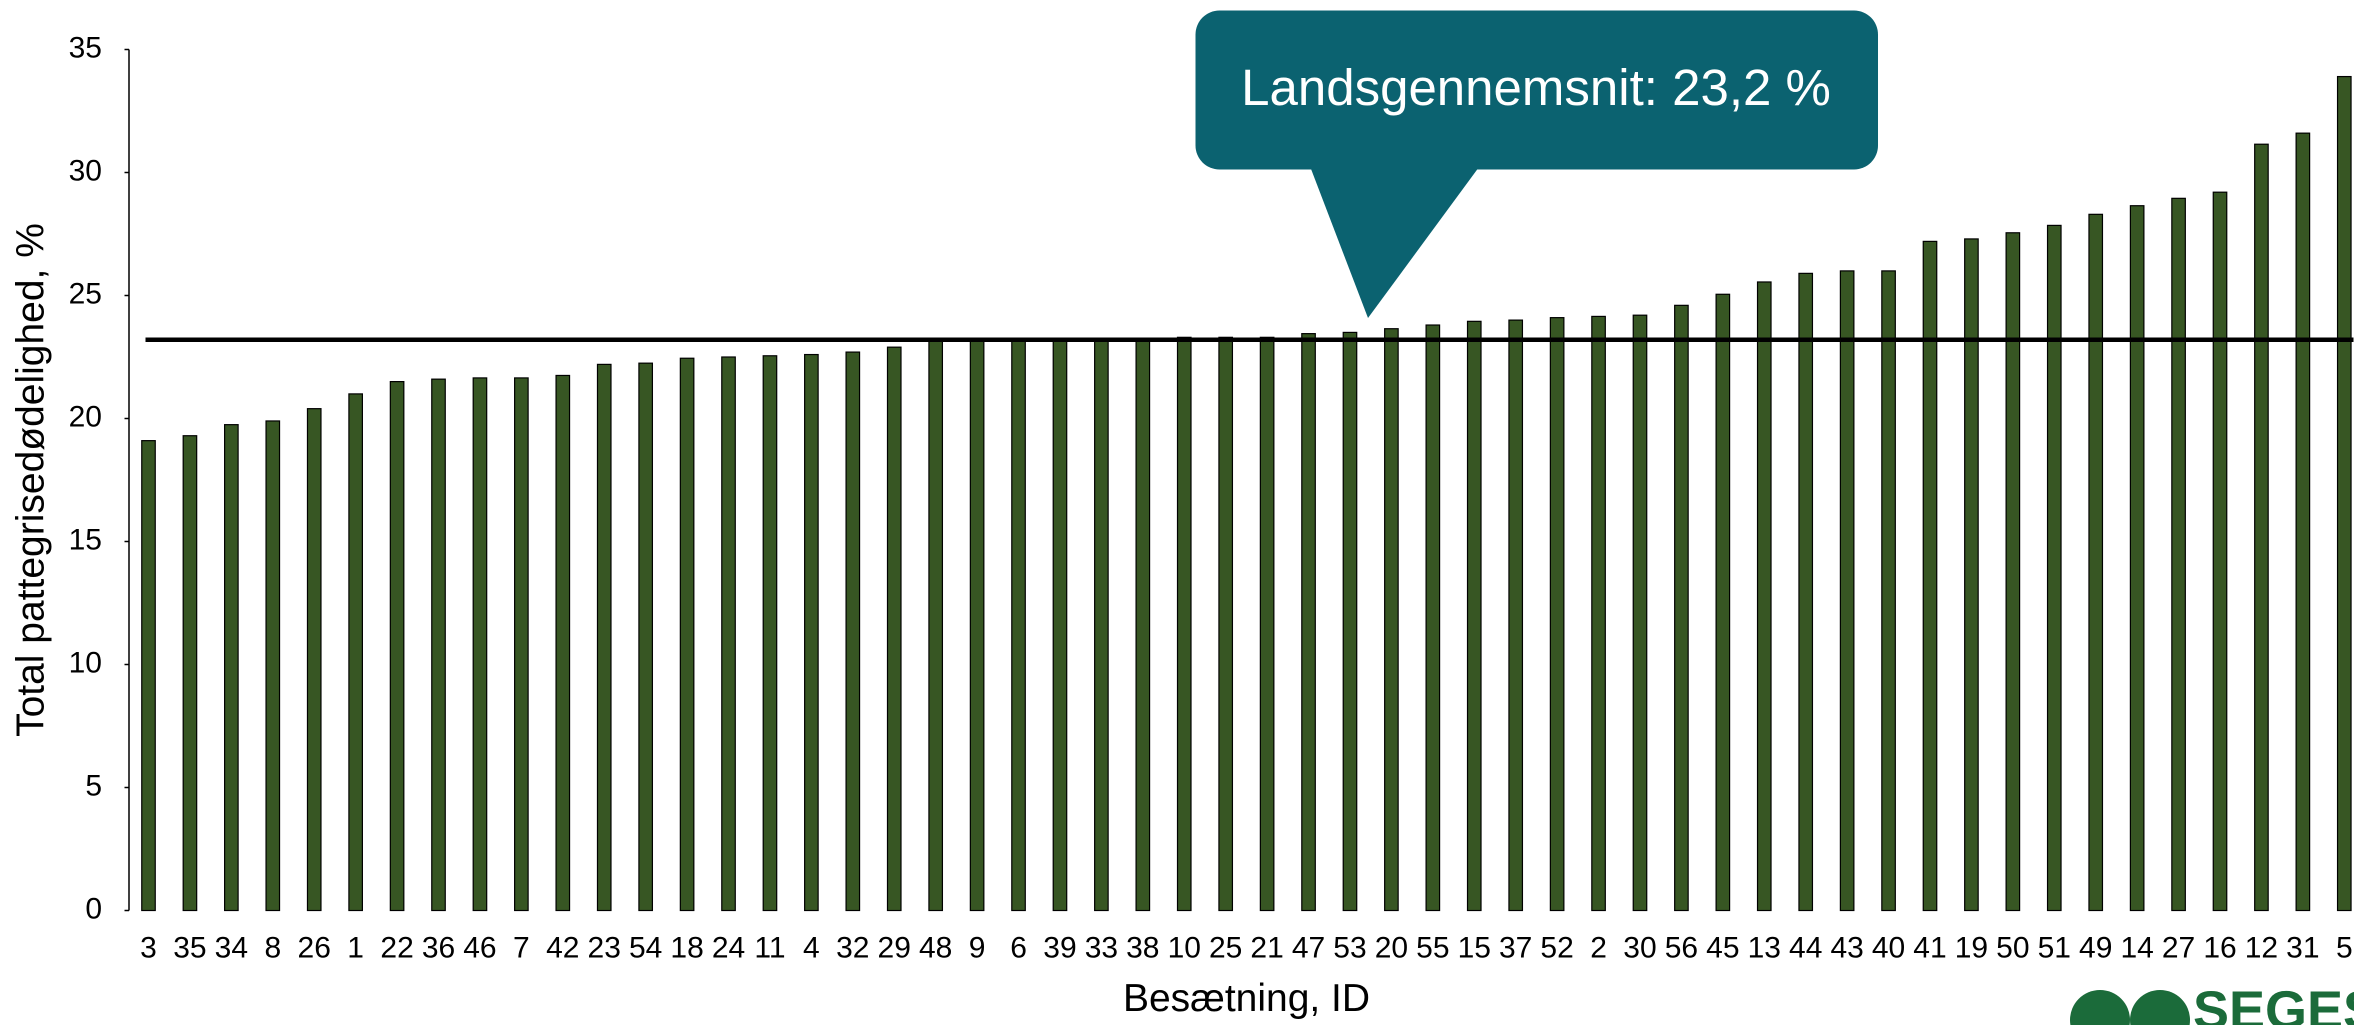 The image size is (2354, 1025). Describe the element at coordinates (894, 947) in the screenshot. I see `x-tick-label: 29` at that location.